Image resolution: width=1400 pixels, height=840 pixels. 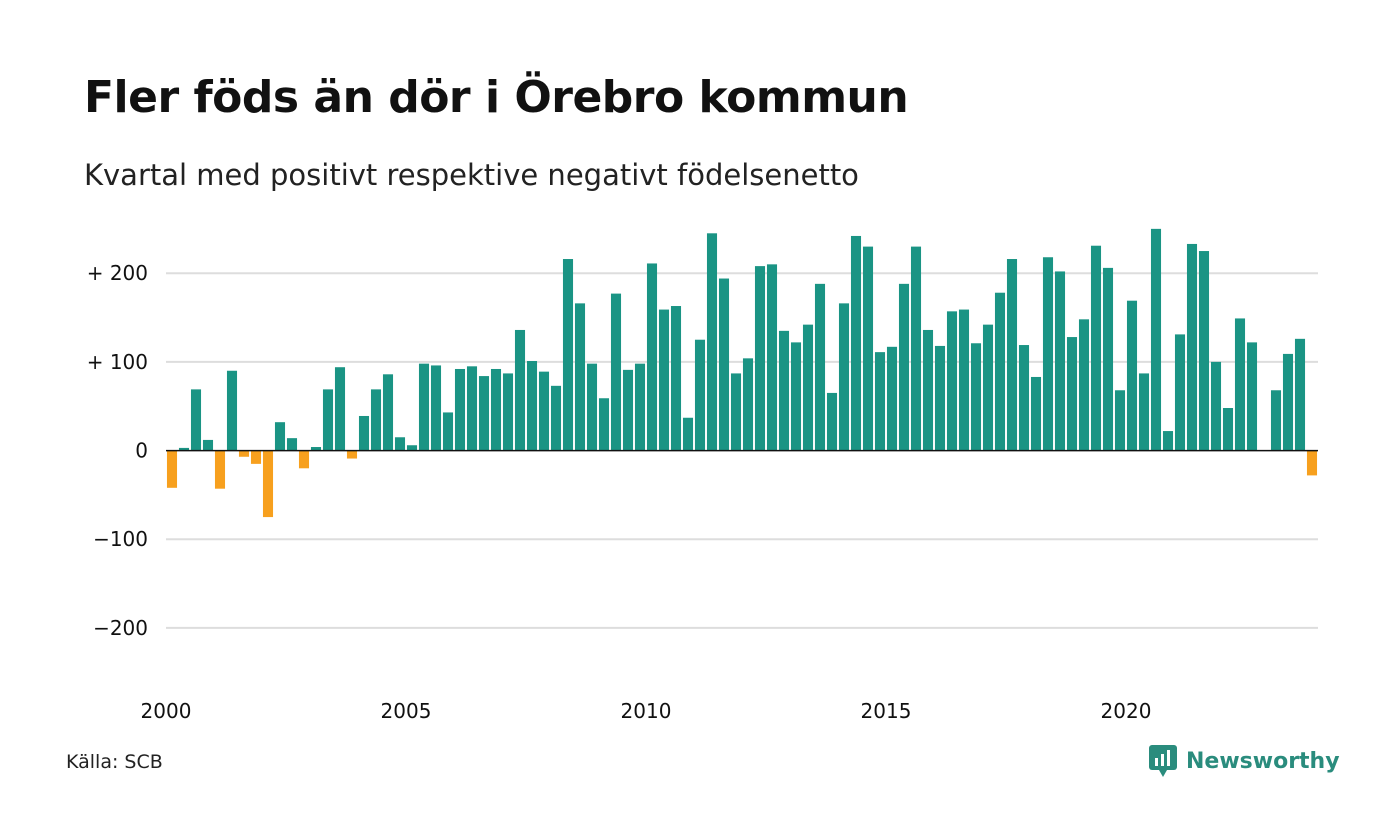 I want to click on x-tick-label: 2020, so click(x=1126, y=711).